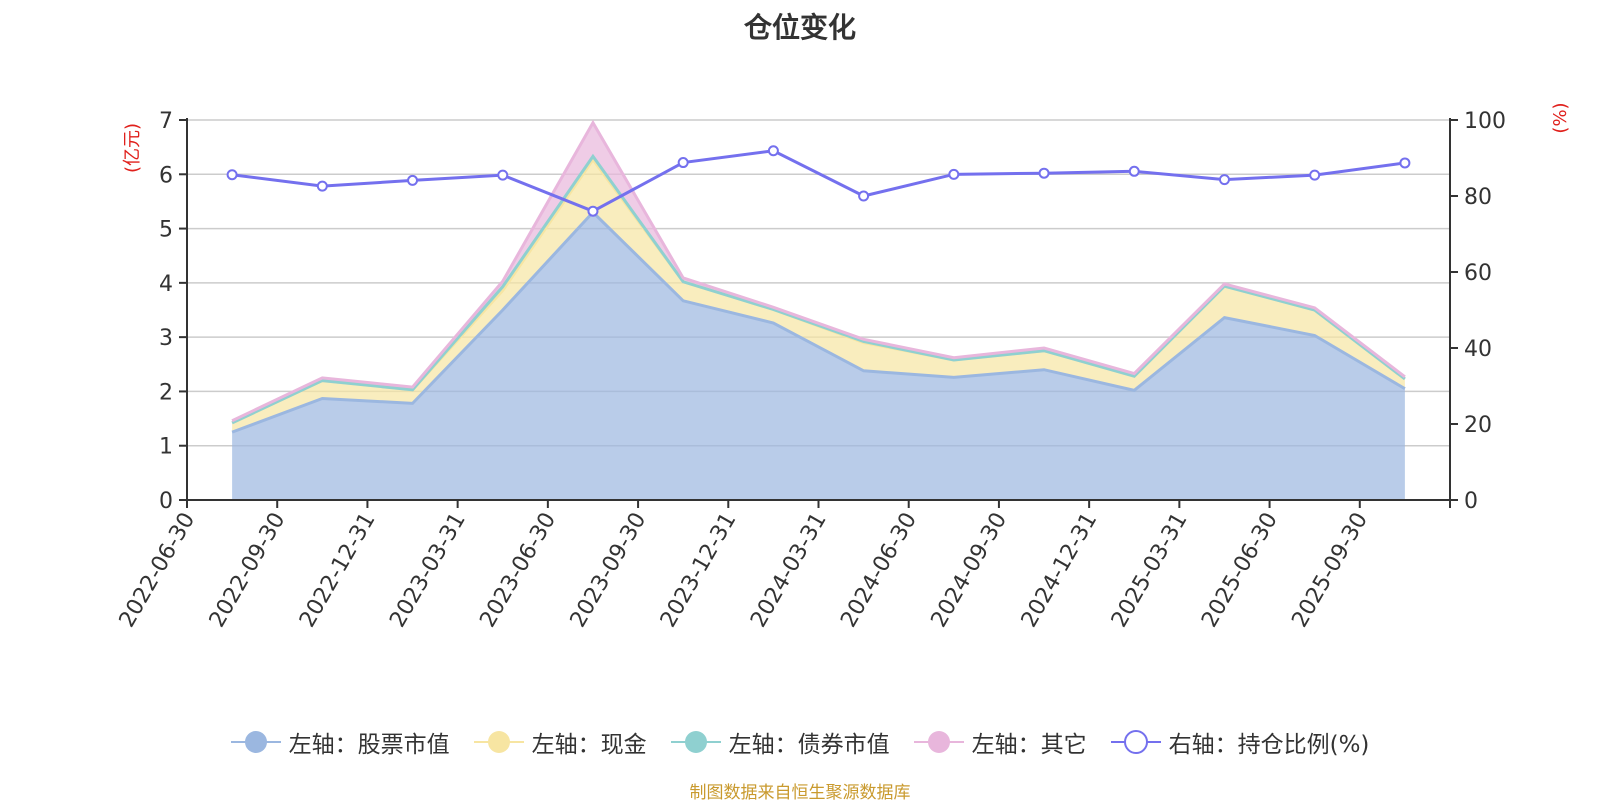  Describe the element at coordinates (1060, 570) in the screenshot. I see `x-tick-label: 2024-12-31` at that location.